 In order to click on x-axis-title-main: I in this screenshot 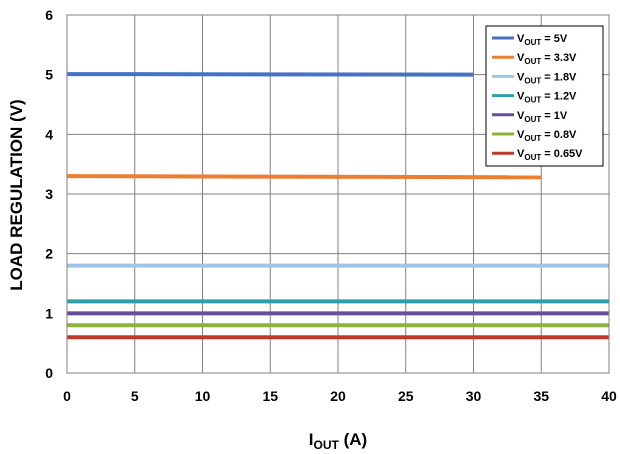, I will do `click(311, 439)`.